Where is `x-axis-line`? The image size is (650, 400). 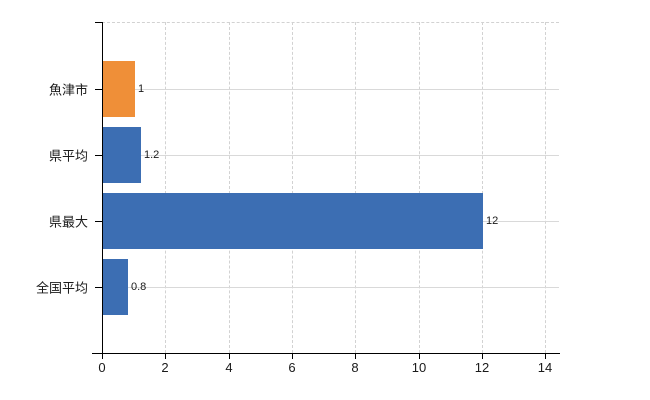
x-axis-line is located at coordinates (326, 353).